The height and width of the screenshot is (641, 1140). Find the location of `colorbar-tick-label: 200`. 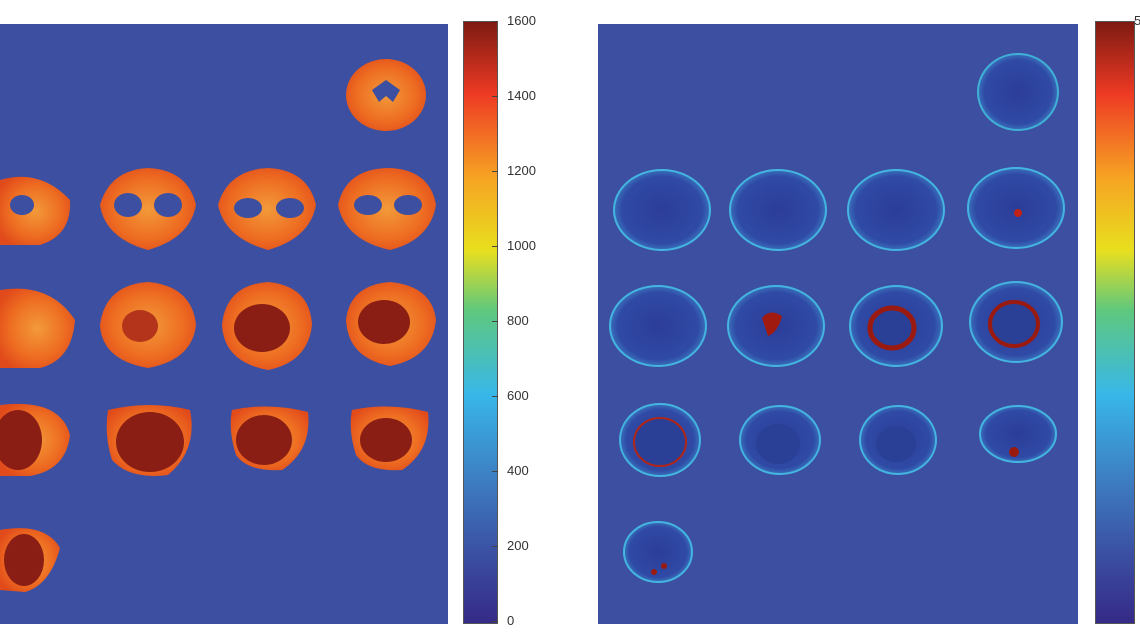

colorbar-tick-label: 200 is located at coordinates (518, 545).